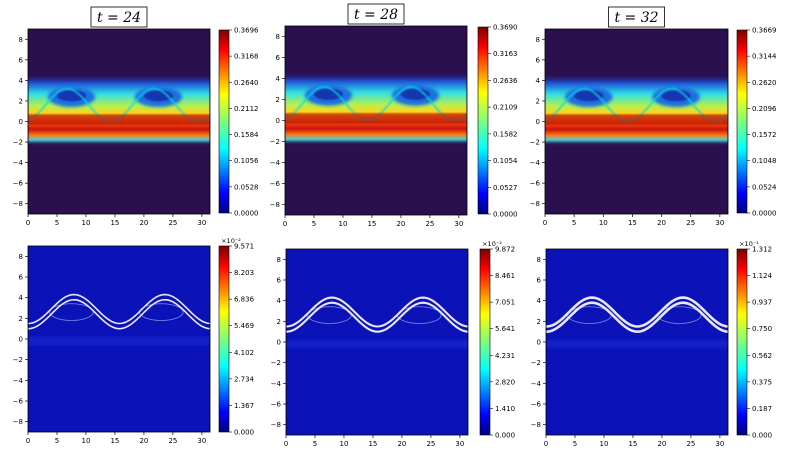  Describe the element at coordinates (764, 135) in the screenshot. I see `colorbar-tick-label: 0.1572` at that location.